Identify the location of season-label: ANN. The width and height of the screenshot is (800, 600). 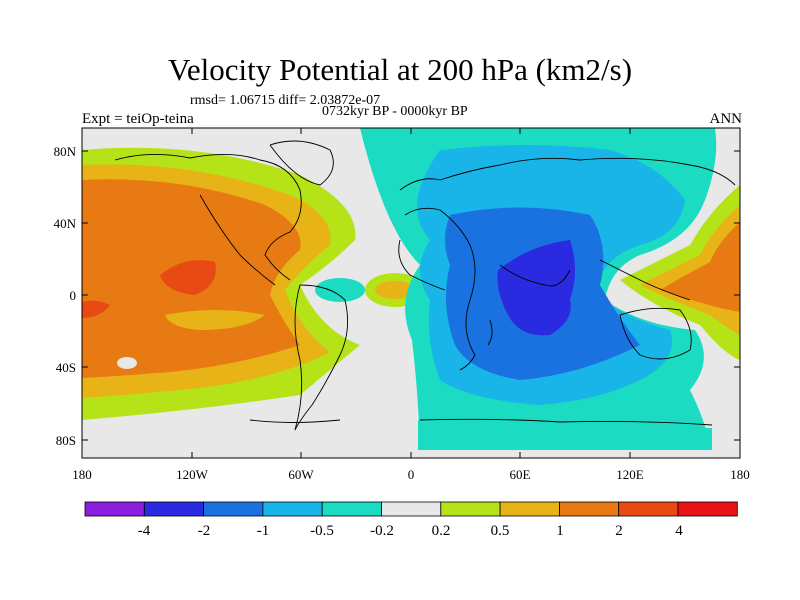
(726, 119).